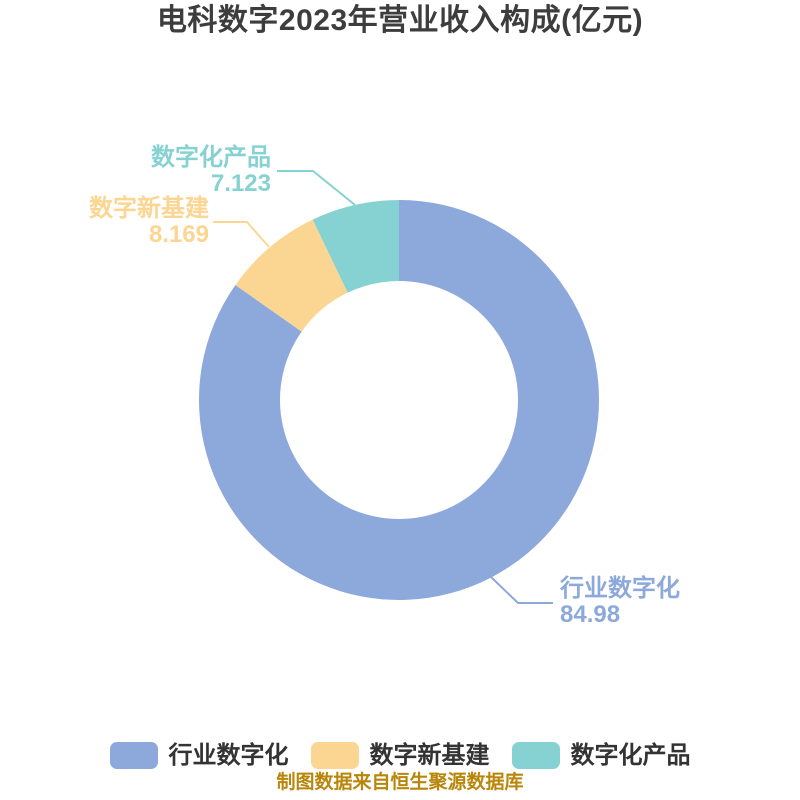 The image size is (800, 800). I want to click on legend-item-digital-new-infrastructure: 数字新基建, so click(400, 755).